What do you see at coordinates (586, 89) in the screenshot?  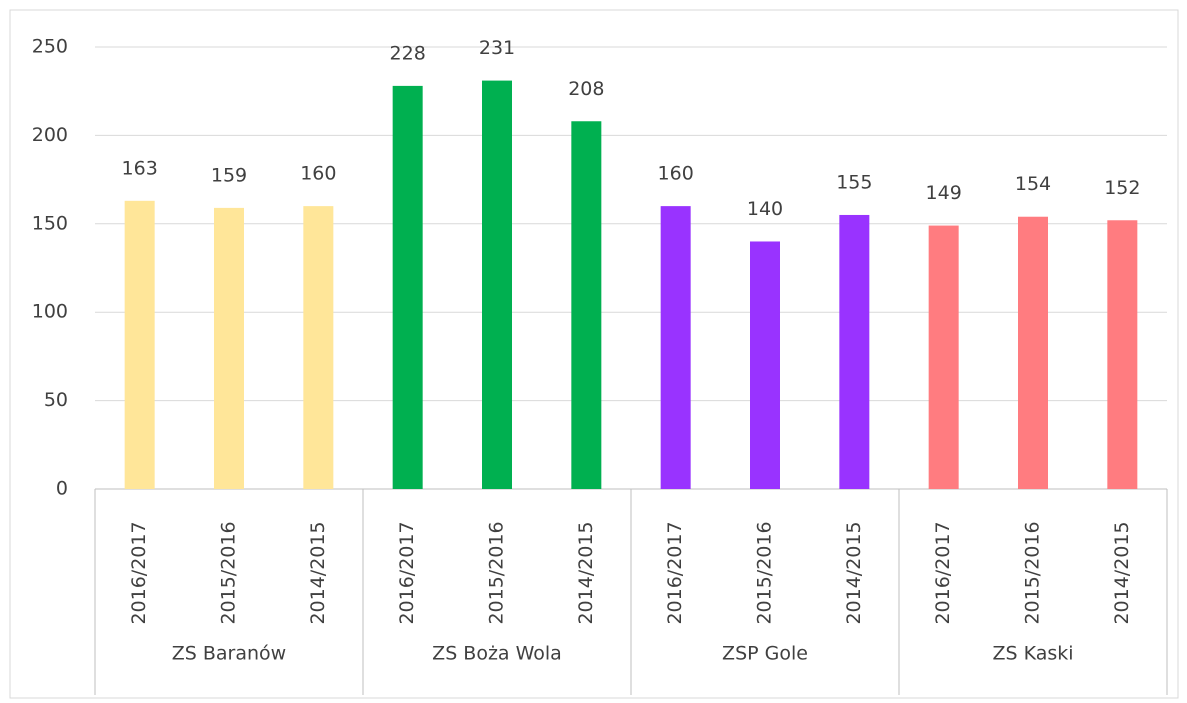 I see `data-label: 208` at bounding box center [586, 89].